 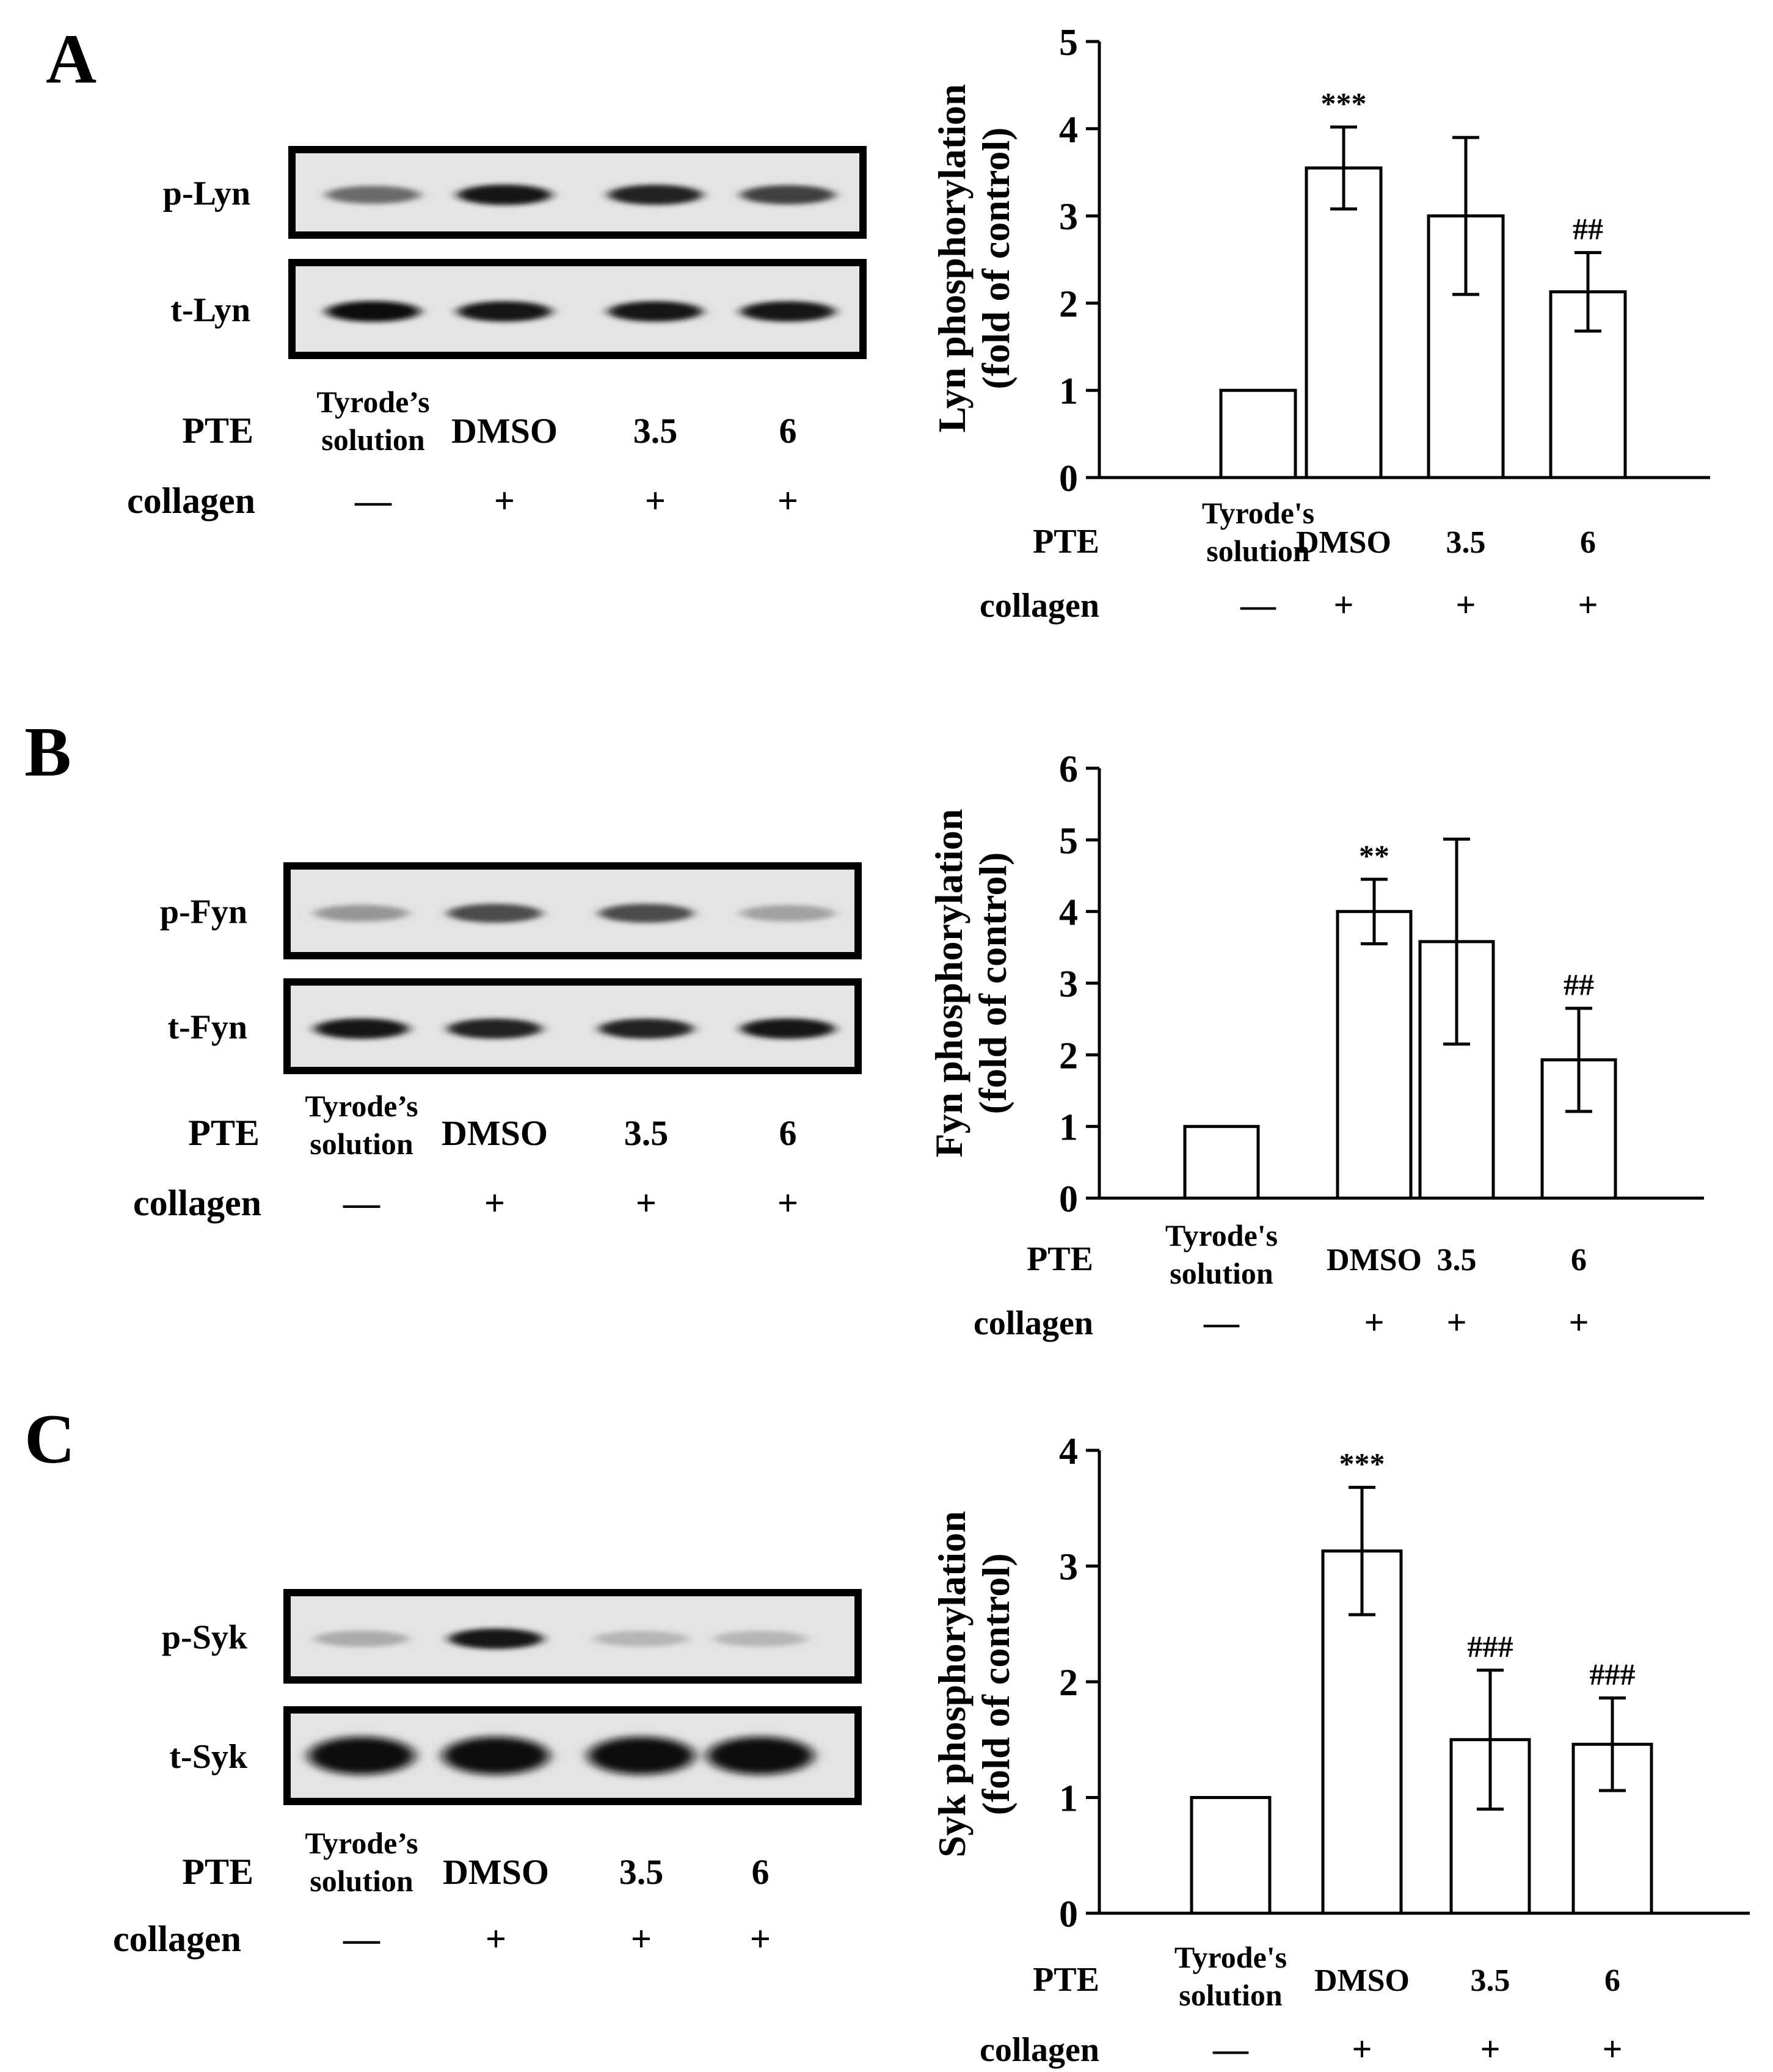 I want to click on blot-pte-value: DMSO, so click(x=496, y=1872).